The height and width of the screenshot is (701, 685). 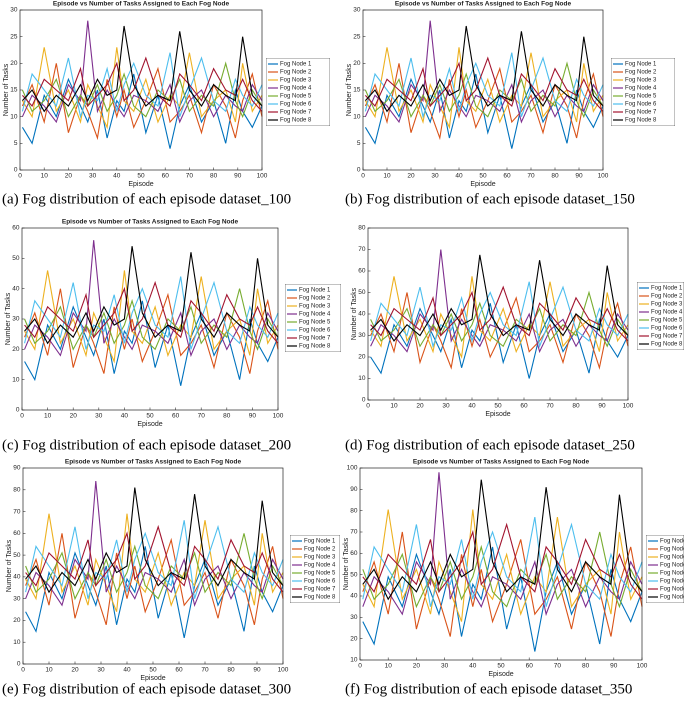 What do you see at coordinates (14, 36) in the screenshot?
I see `y-tick-label: 25` at bounding box center [14, 36].